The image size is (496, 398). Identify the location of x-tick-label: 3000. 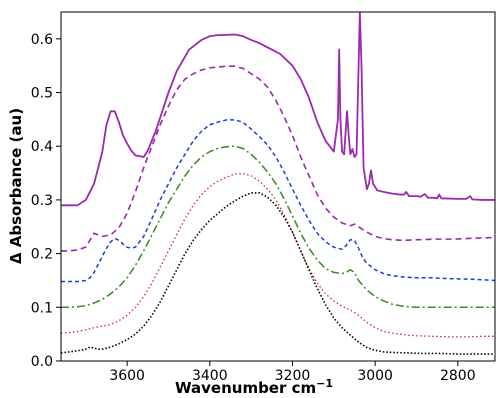
(375, 376).